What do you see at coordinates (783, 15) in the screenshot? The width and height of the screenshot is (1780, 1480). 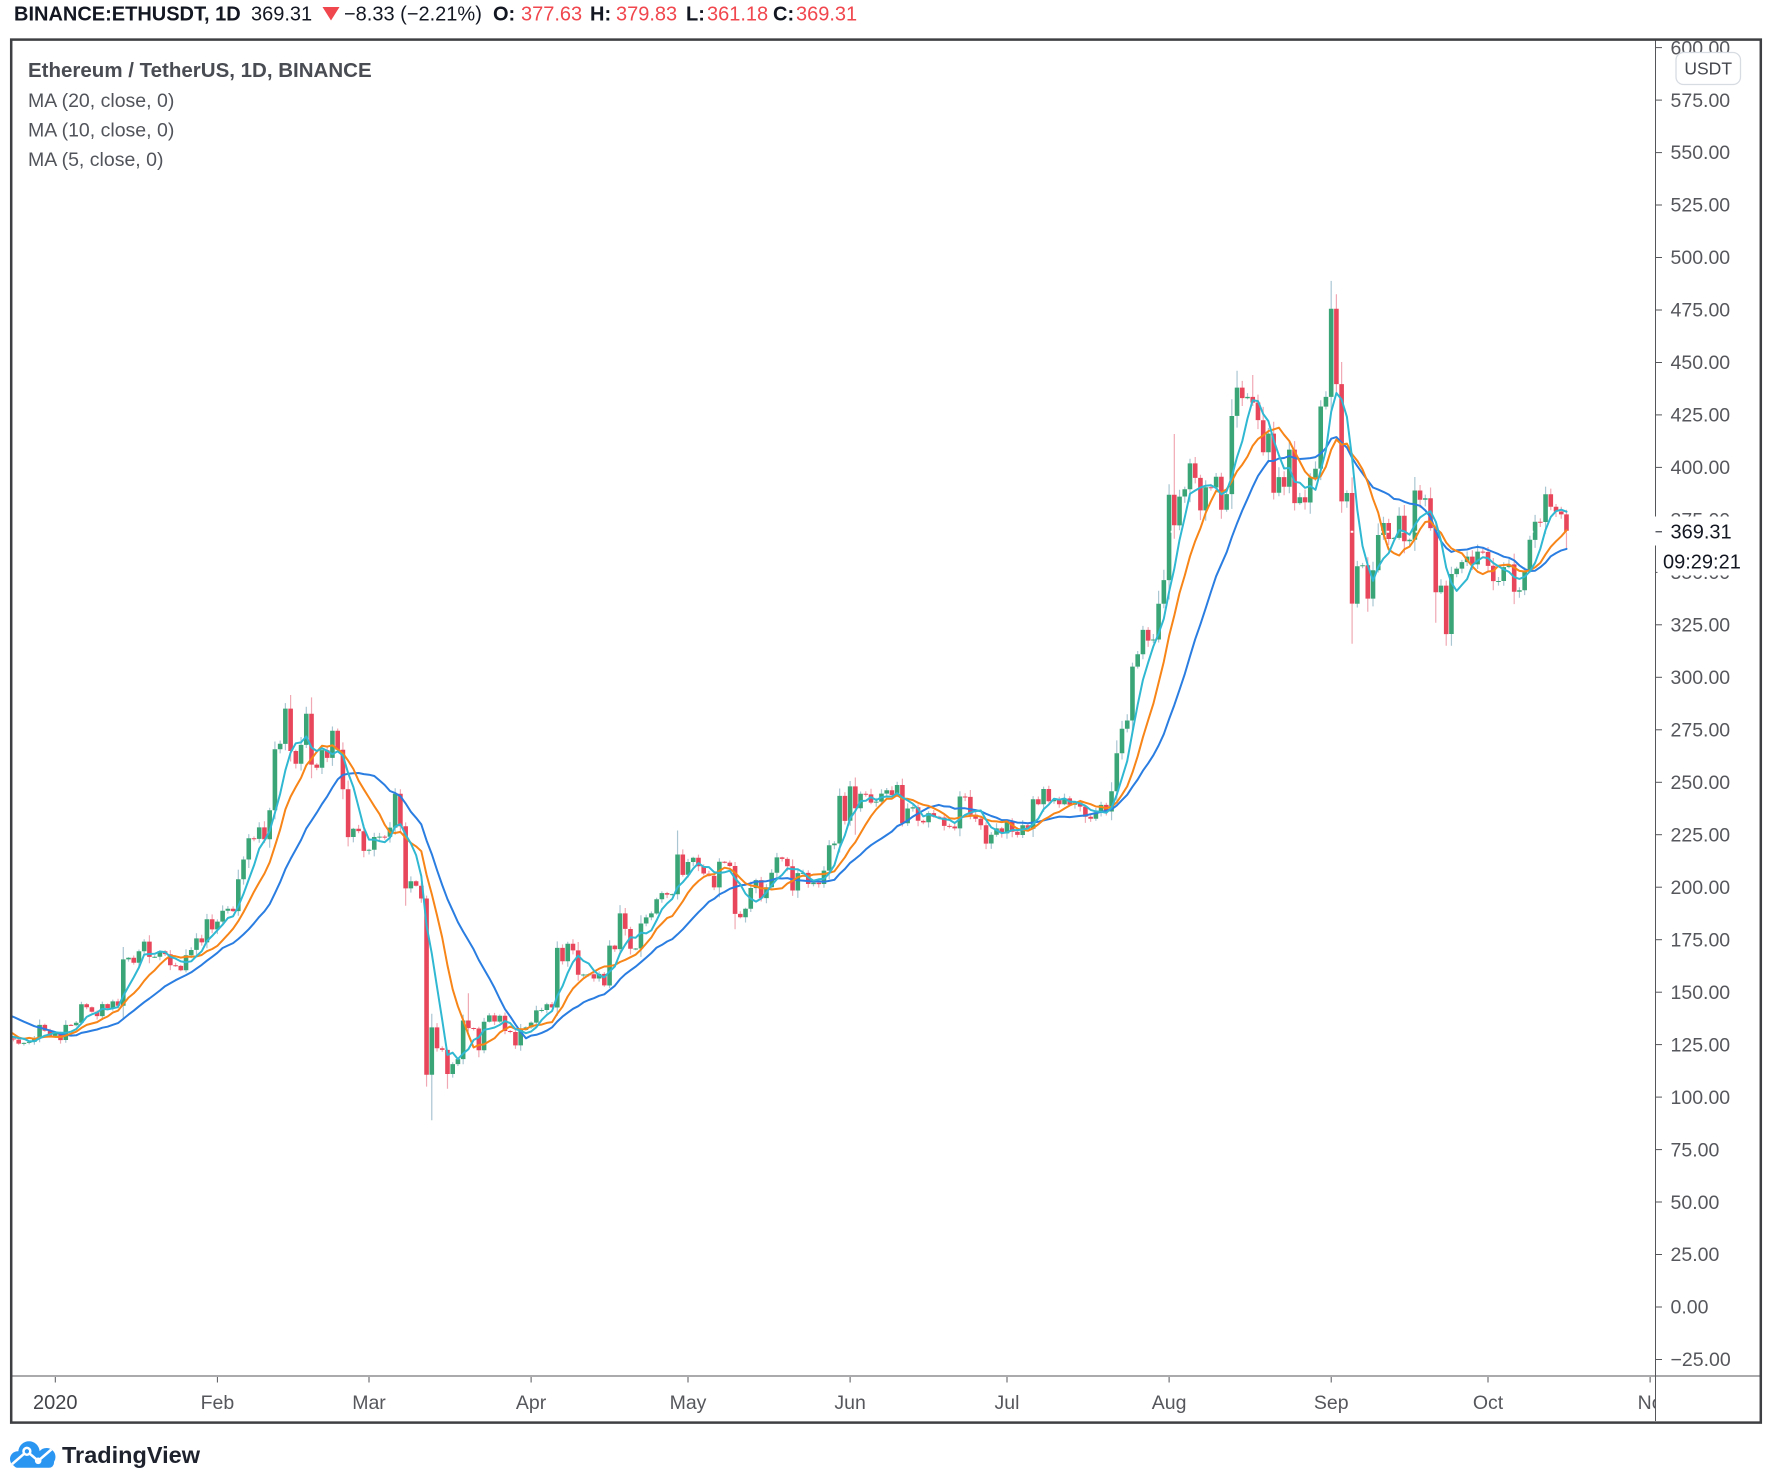 I see `svg-text: C:` at bounding box center [783, 15].